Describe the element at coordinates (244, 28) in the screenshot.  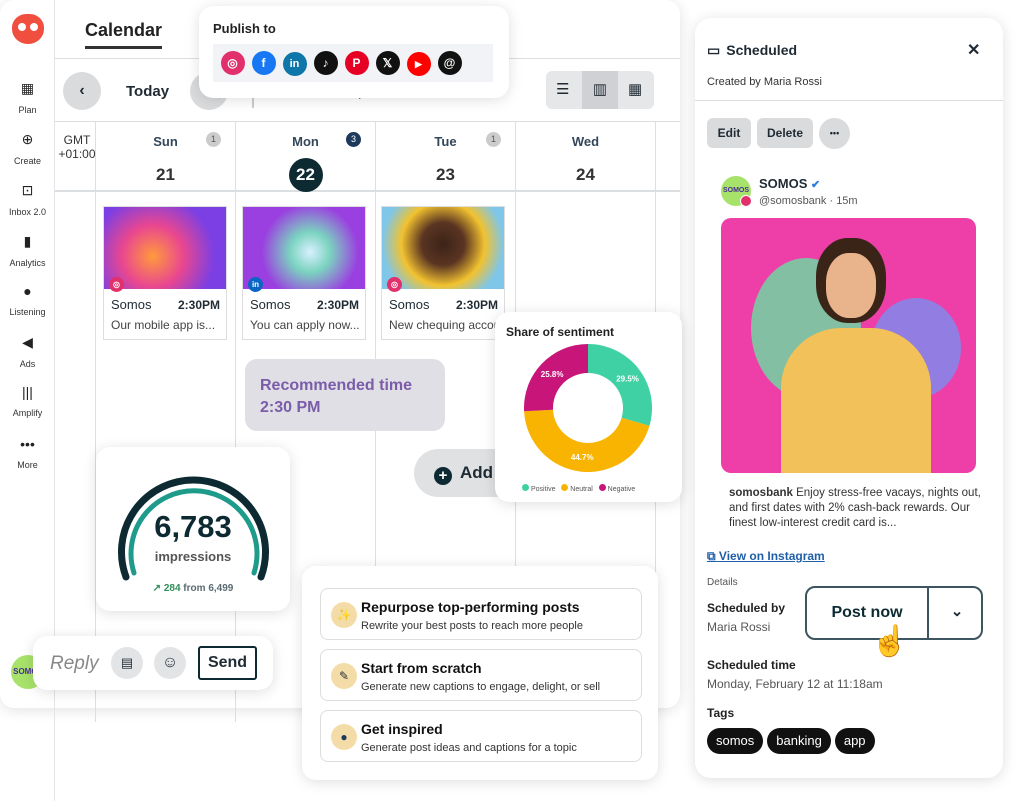
I see `publish-title: Publish to` at that location.